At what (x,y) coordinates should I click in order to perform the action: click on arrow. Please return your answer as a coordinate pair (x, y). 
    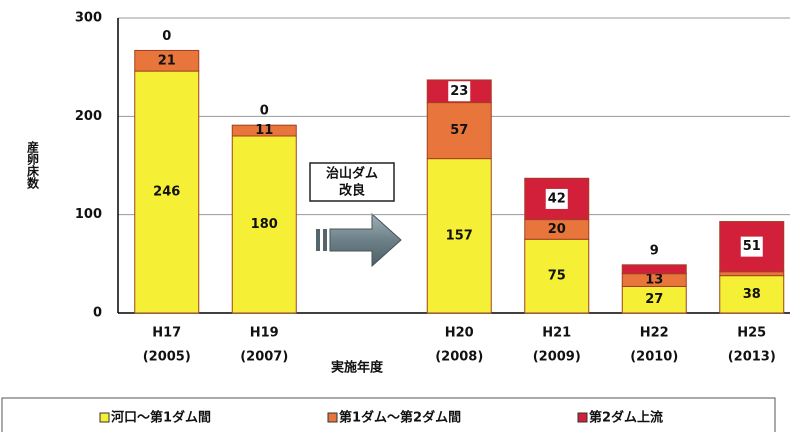
    Looking at the image, I should click on (359, 240).